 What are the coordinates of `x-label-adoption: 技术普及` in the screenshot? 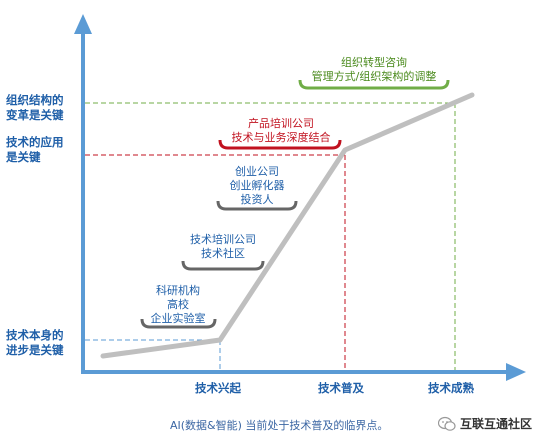 It's located at (341, 388).